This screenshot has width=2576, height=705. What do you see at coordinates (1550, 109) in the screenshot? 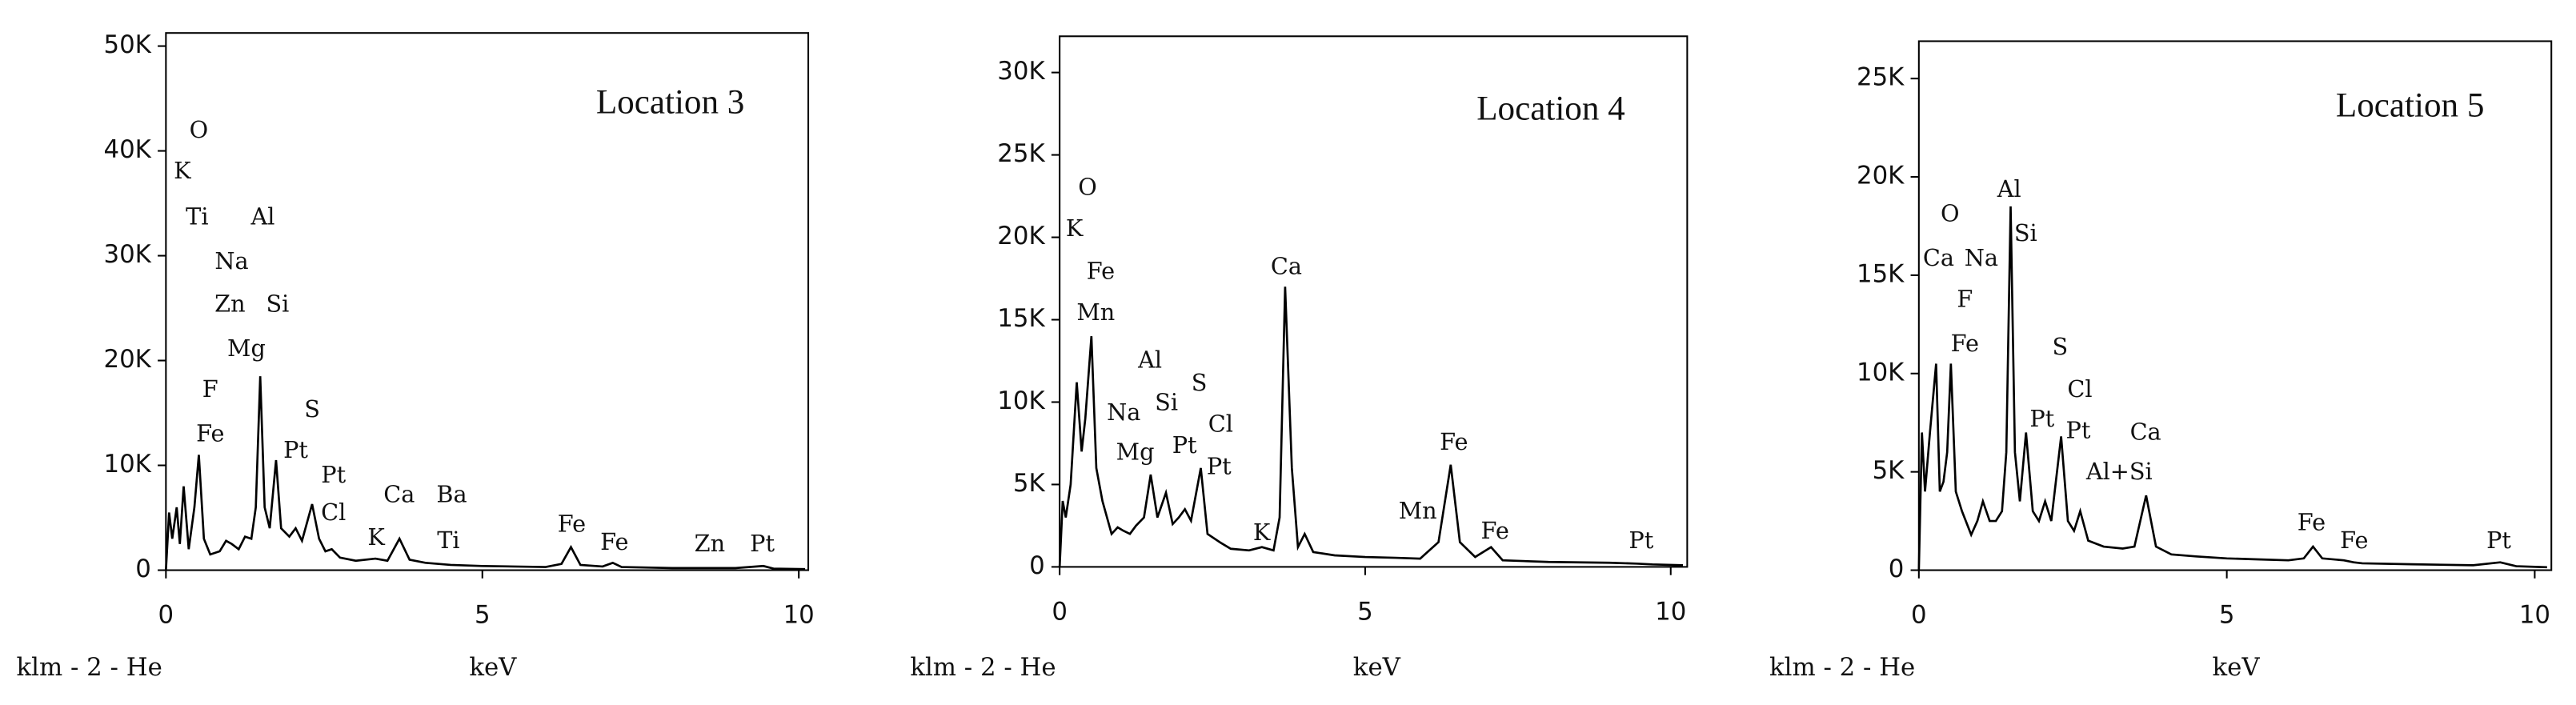
I see `chart-title: Location 4` at bounding box center [1550, 109].